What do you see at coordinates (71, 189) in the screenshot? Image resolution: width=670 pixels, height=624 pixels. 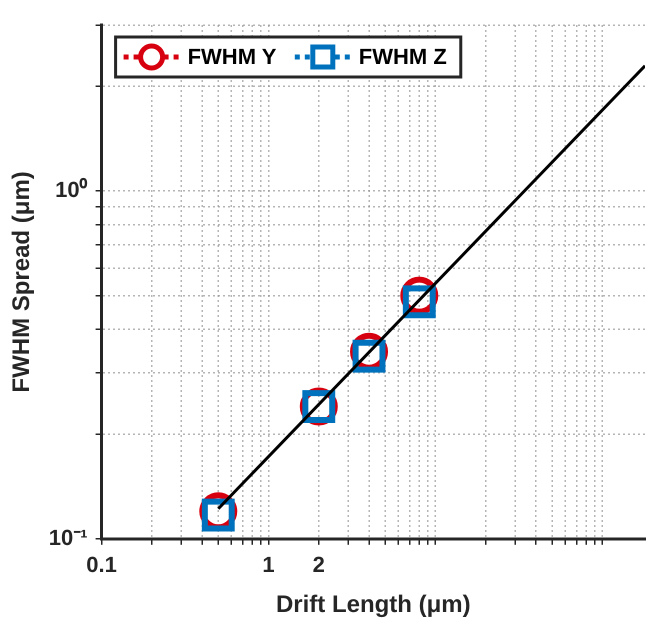 I see `y-tick-label: 10⁰` at bounding box center [71, 189].